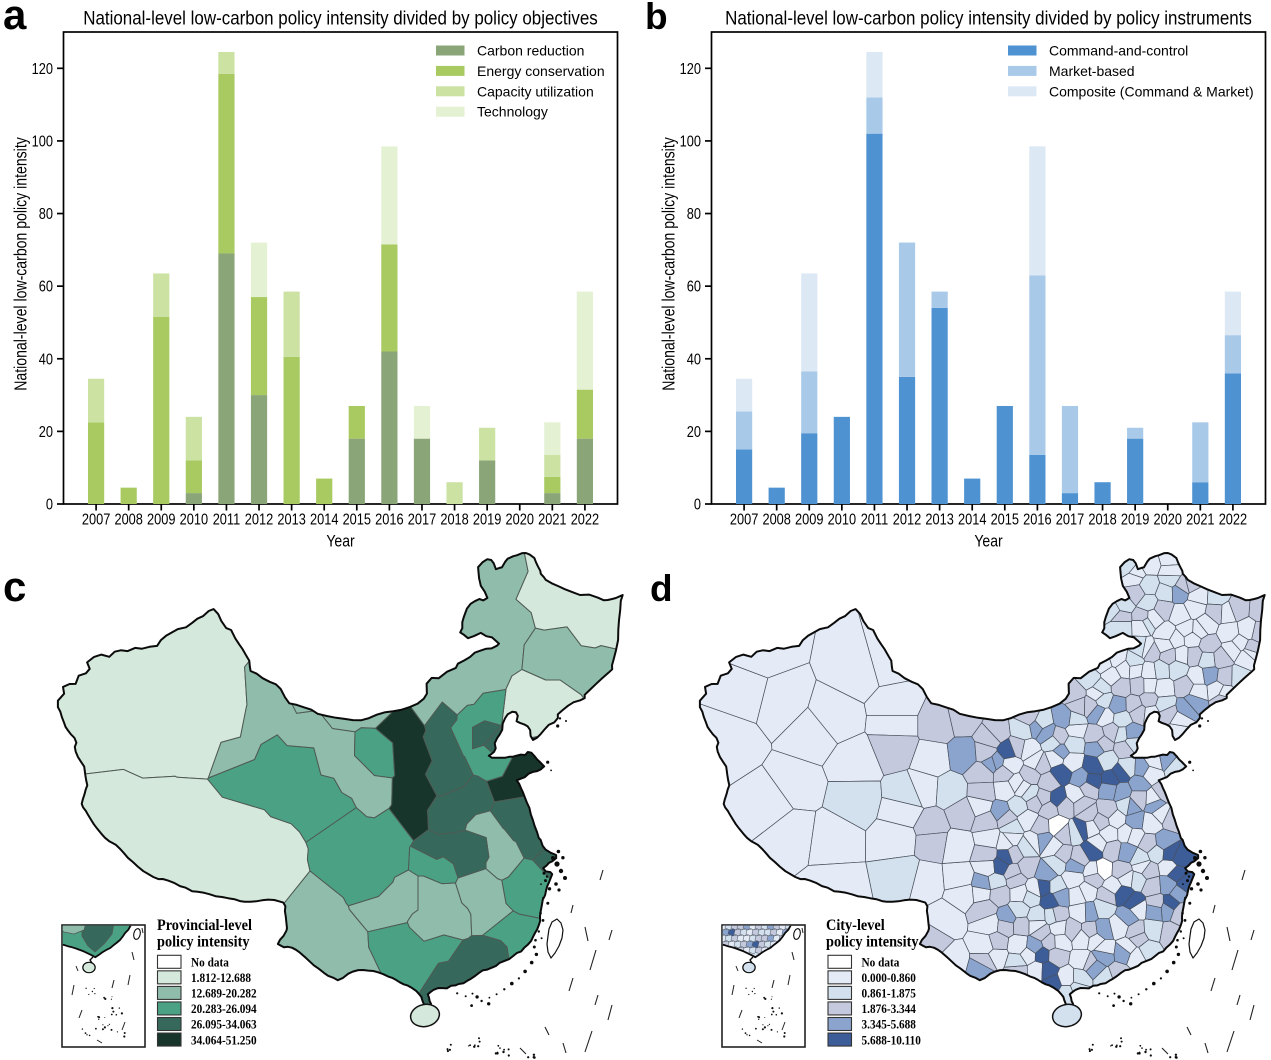 The height and width of the screenshot is (1060, 1271). What do you see at coordinates (512, 112) in the screenshot?
I see `svg-text: Technology` at bounding box center [512, 112].